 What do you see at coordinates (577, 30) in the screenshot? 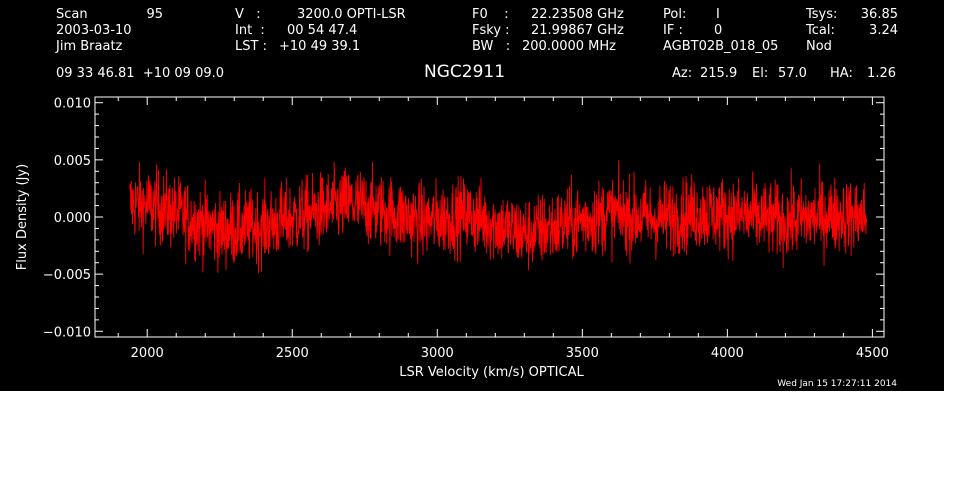
I see `fsky-value: 21.99867 GHz` at bounding box center [577, 30].